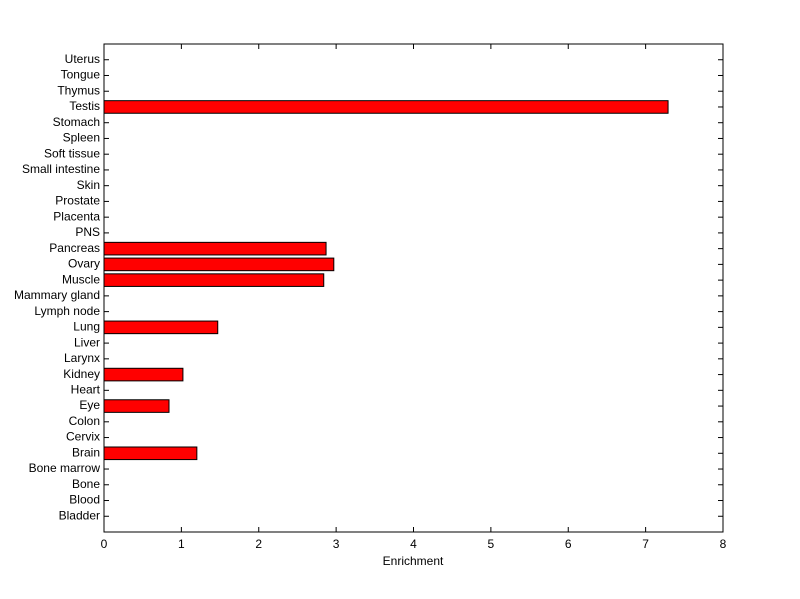  I want to click on y-tick-label: Prostate, so click(77, 201).